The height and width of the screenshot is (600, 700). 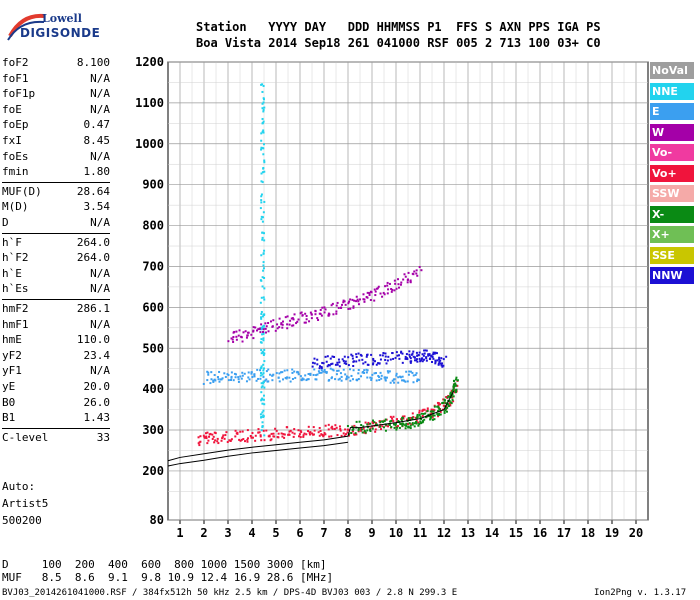 I want to click on param-name: B0, so click(x=9, y=402).